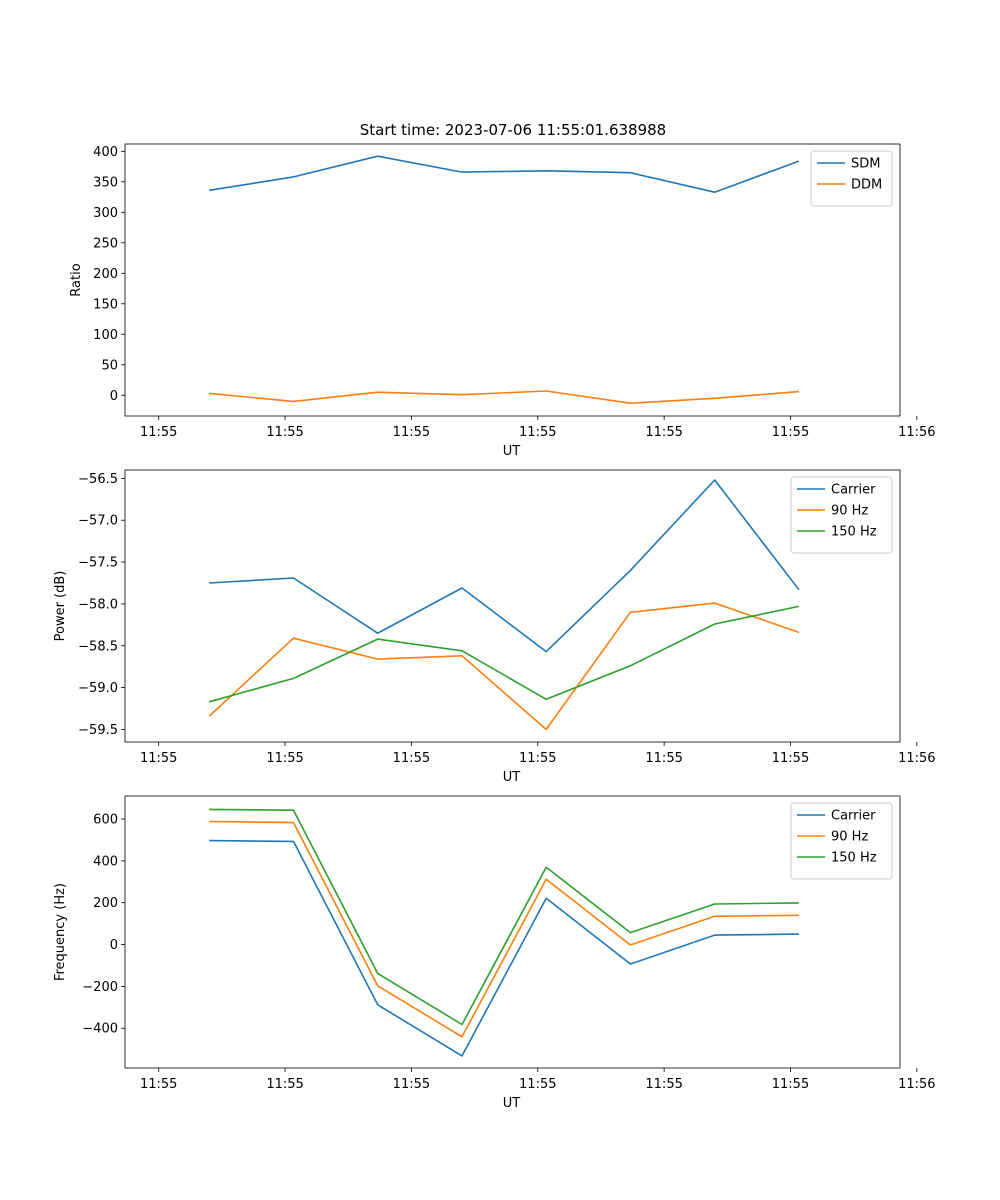 The height and width of the screenshot is (1200, 1000). What do you see at coordinates (105, 182) in the screenshot?
I see `y-tick-label: 350` at bounding box center [105, 182].